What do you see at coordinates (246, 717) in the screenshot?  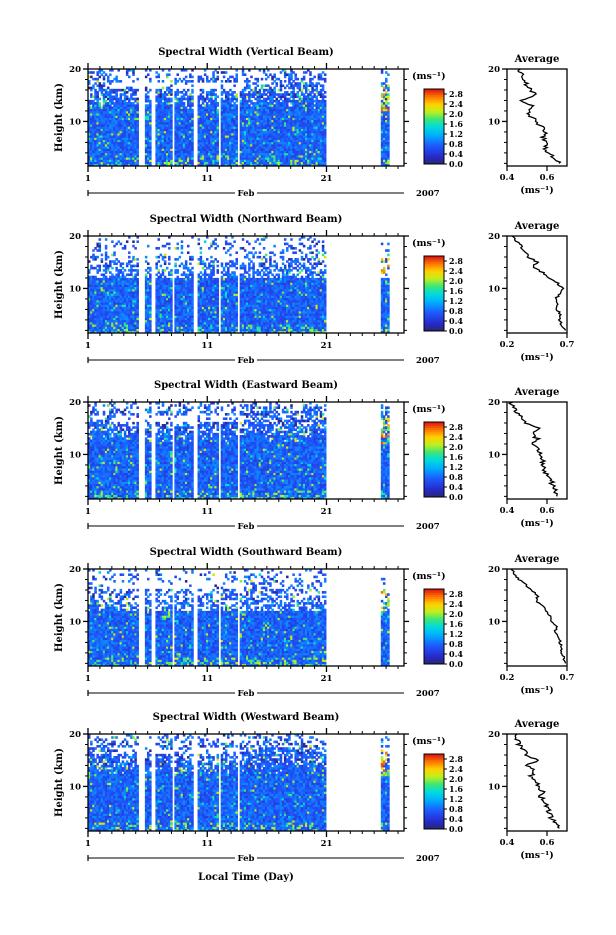 I see `panel-title: Spectral Width (Westward Beam)` at bounding box center [246, 717].